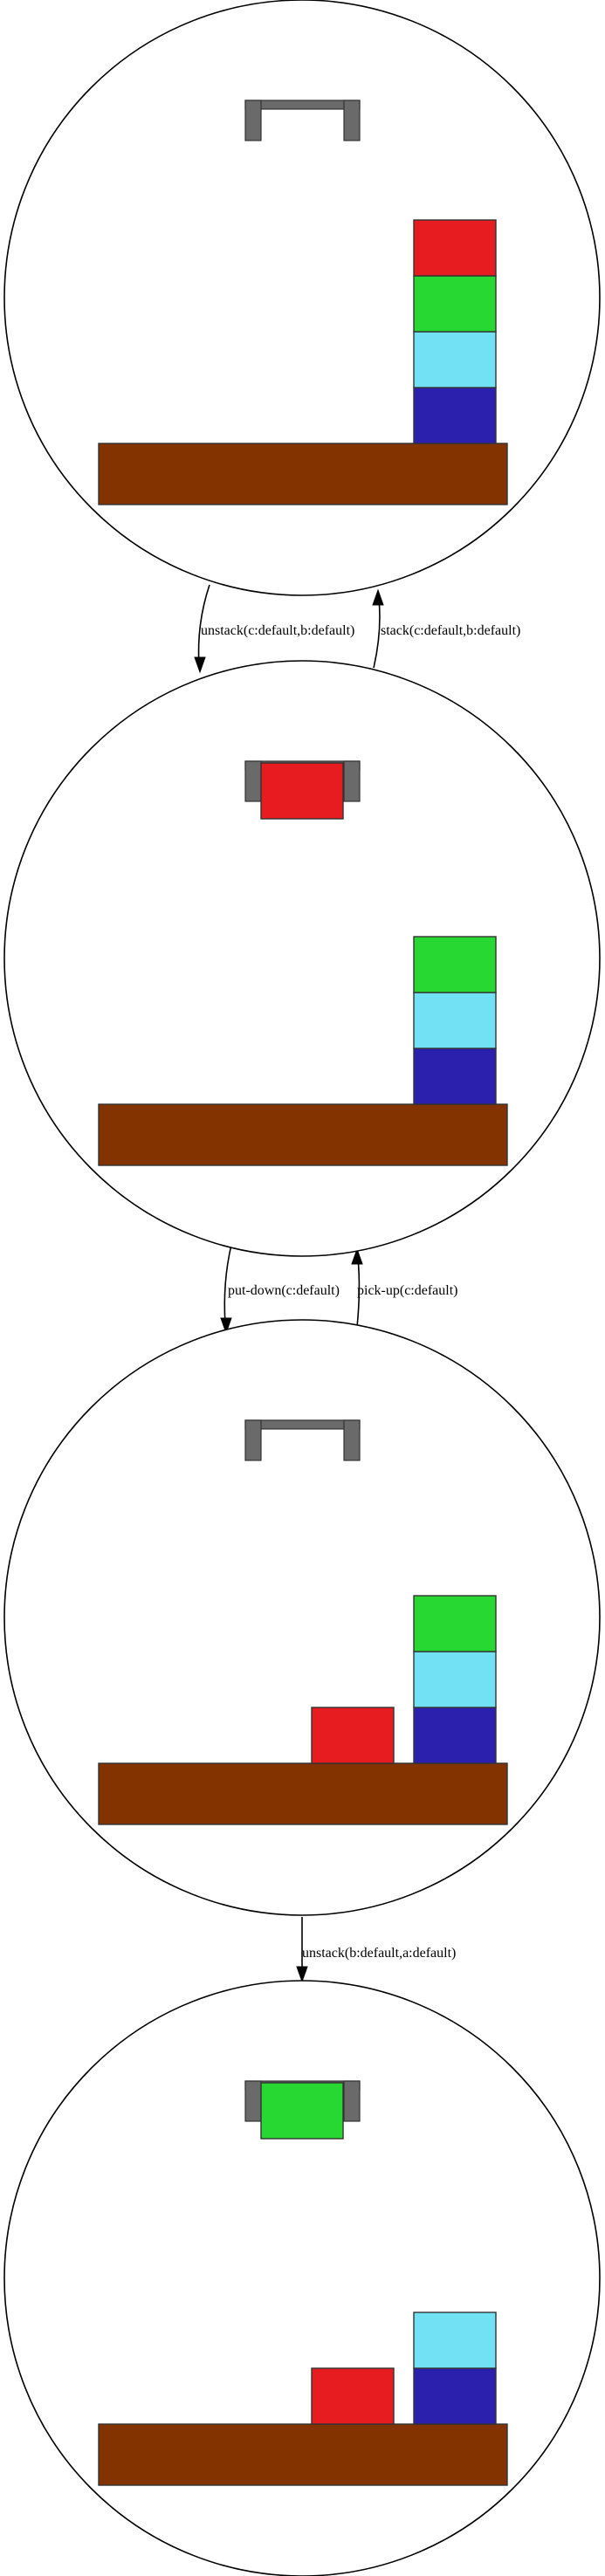 This screenshot has width=605, height=2576. What do you see at coordinates (379, 1953) in the screenshot?
I see `edge-label: unstack(b:default,a:default)` at bounding box center [379, 1953].